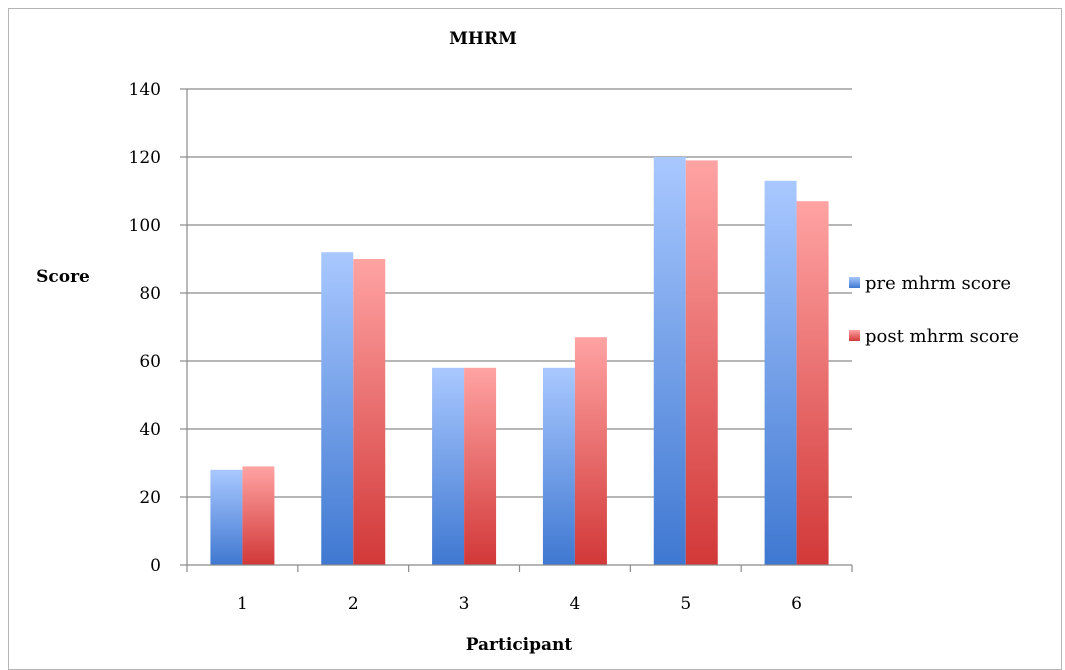 The width and height of the screenshot is (1065, 670). What do you see at coordinates (155, 566) in the screenshot?
I see `y-tick-label: 0` at bounding box center [155, 566].